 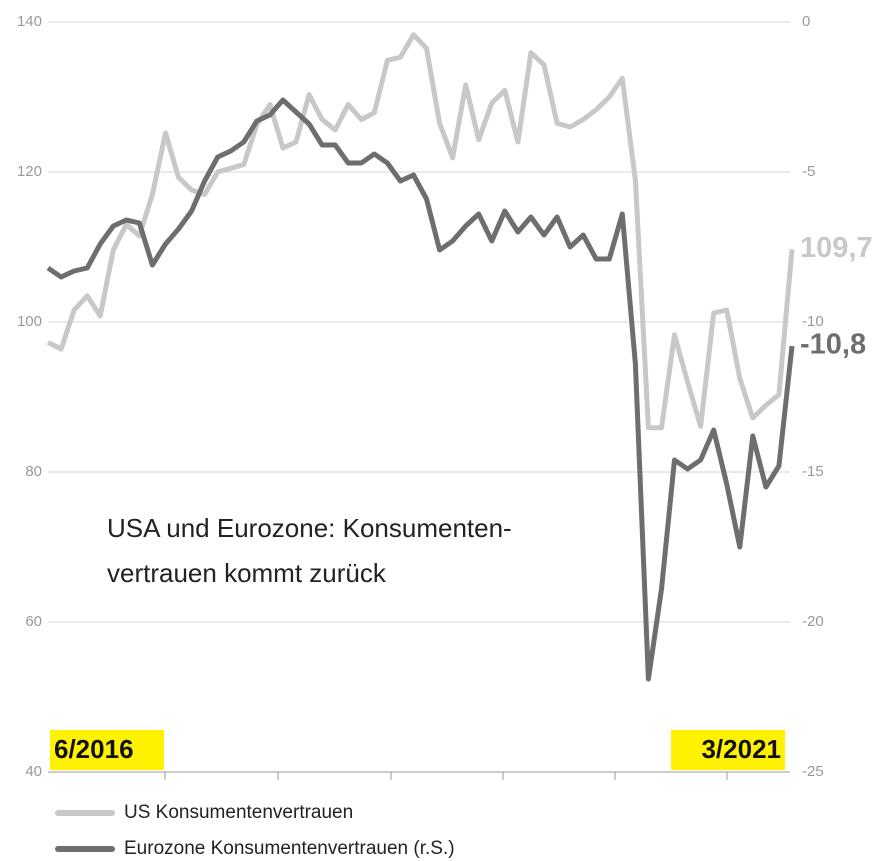 What do you see at coordinates (94, 749) in the screenshot?
I see `x-tick-label: 6/2016` at bounding box center [94, 749].